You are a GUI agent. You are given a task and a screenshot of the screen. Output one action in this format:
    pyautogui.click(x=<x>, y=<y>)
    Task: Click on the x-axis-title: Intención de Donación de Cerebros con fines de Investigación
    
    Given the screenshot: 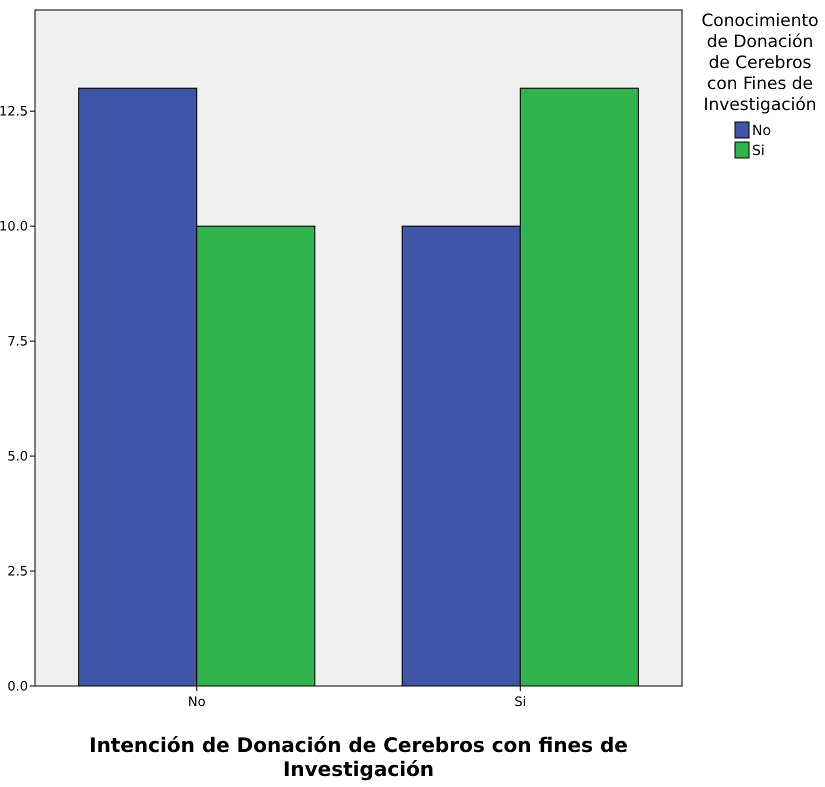 What is the action you would take?
    pyautogui.click(x=358, y=757)
    